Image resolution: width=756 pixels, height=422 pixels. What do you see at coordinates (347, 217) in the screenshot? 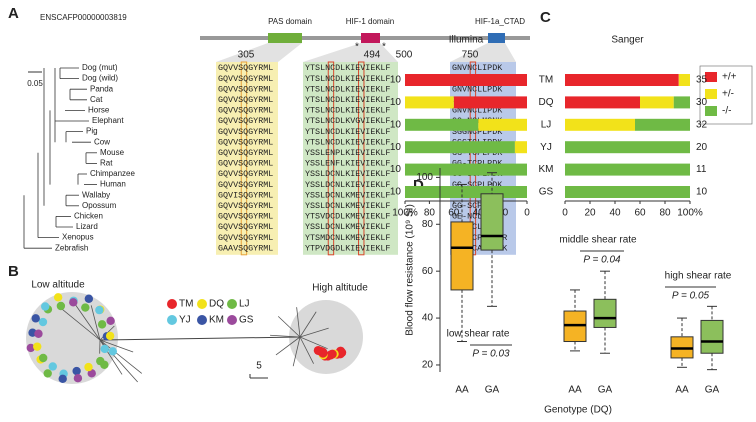
I see `sequence: YTSVDCDLKMEVIEKLF` at bounding box center [347, 217].